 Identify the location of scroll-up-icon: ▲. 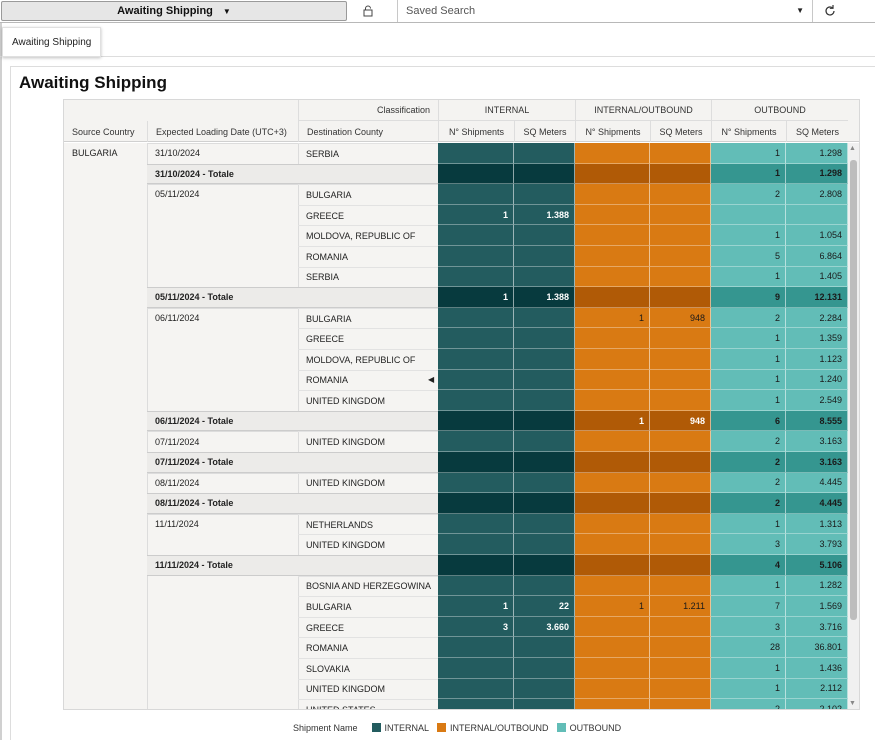
(852, 148).